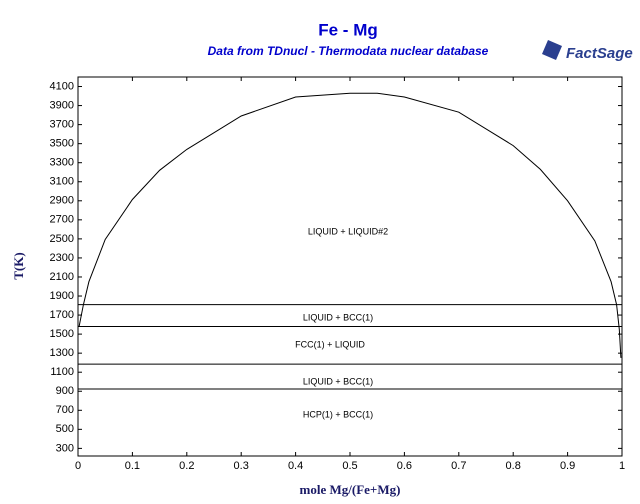 The height and width of the screenshot is (504, 640). What do you see at coordinates (62, 315) in the screenshot?
I see `y-tick-label: 1700` at bounding box center [62, 315].